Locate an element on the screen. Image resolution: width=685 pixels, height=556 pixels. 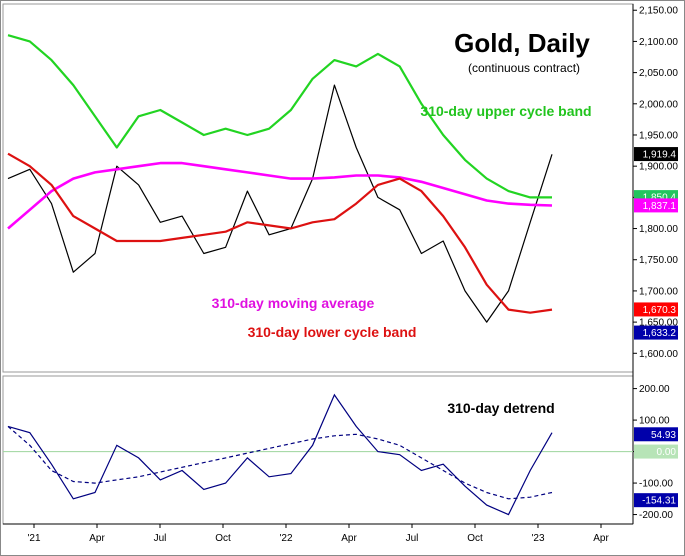
price-y-tick-label: 1,950.00 is located at coordinates (658, 135).